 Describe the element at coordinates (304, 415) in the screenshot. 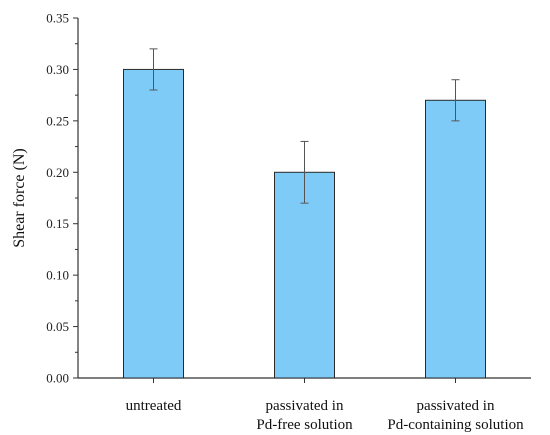

I see `category-label: passivated in Pd-free solution` at that location.